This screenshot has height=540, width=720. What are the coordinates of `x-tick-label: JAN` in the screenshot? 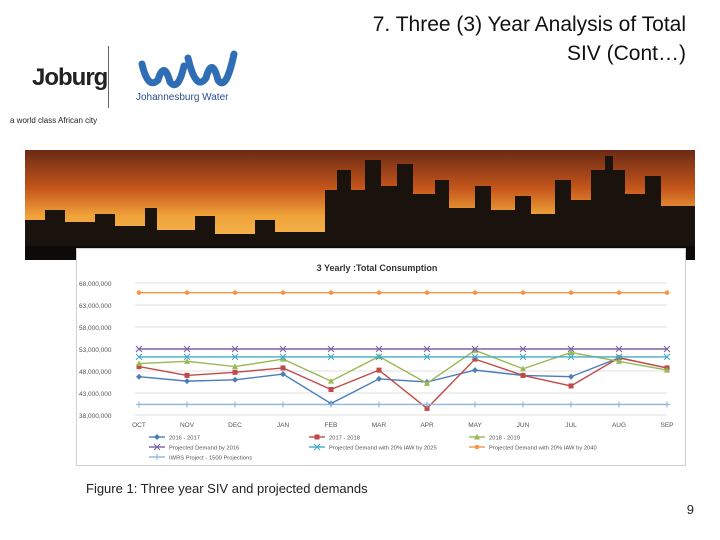 It's located at (283, 425).